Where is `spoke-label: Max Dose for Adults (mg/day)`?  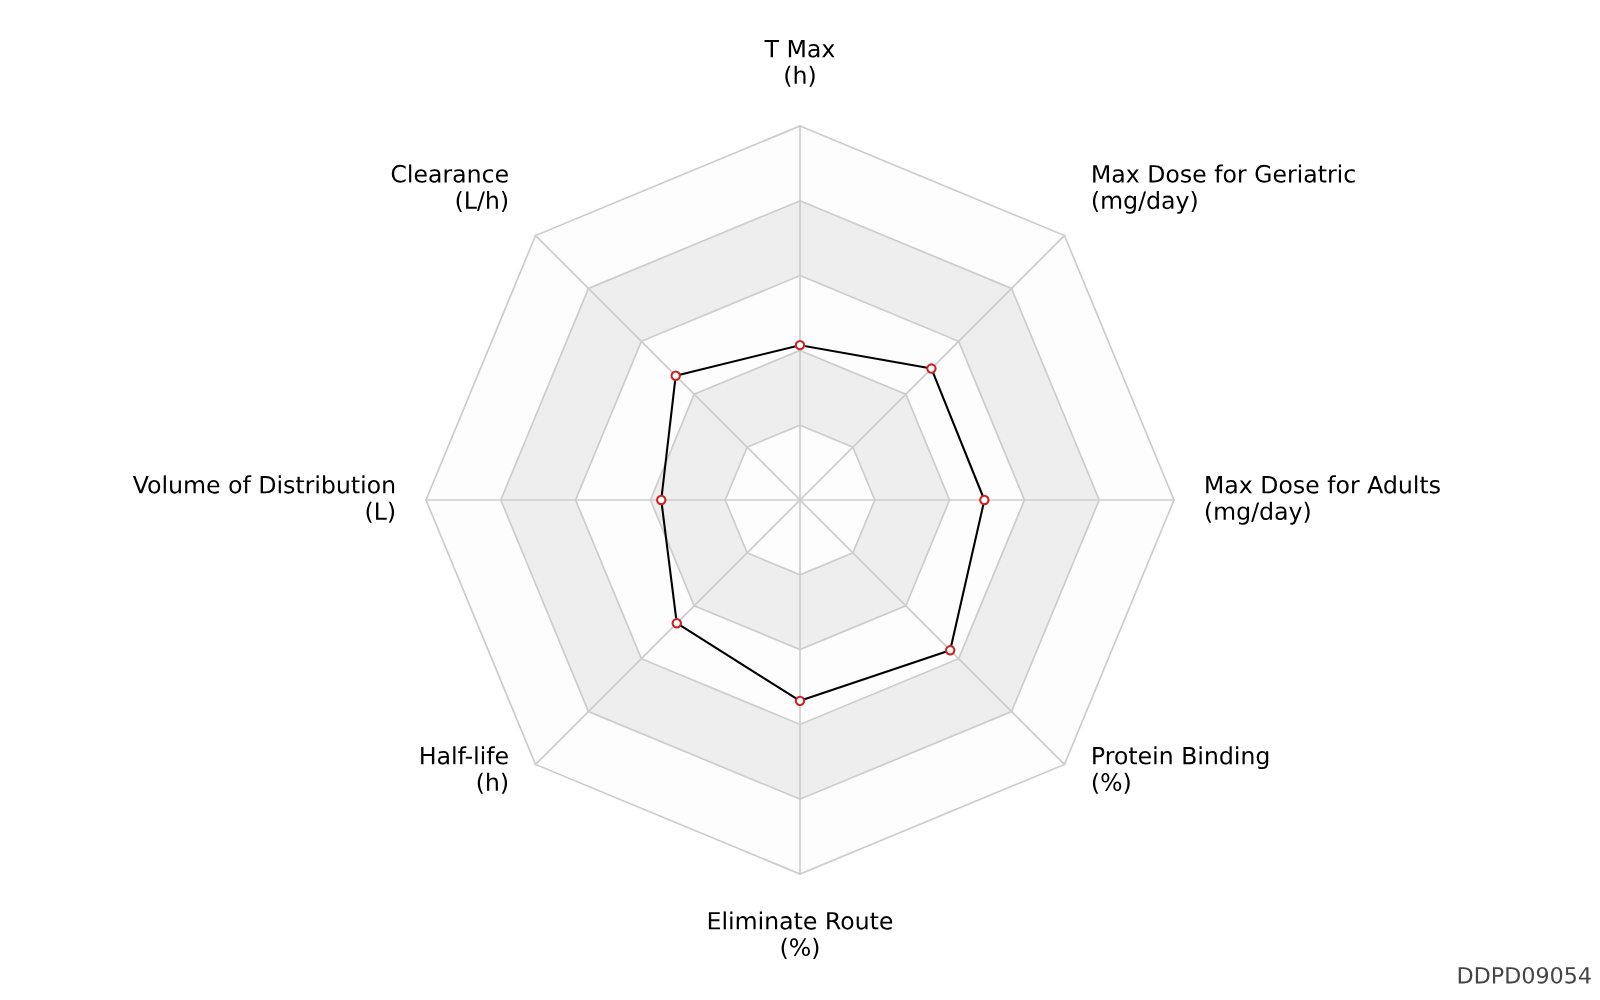
spoke-label: Max Dose for Adults (mg/day) is located at coordinates (1322, 500).